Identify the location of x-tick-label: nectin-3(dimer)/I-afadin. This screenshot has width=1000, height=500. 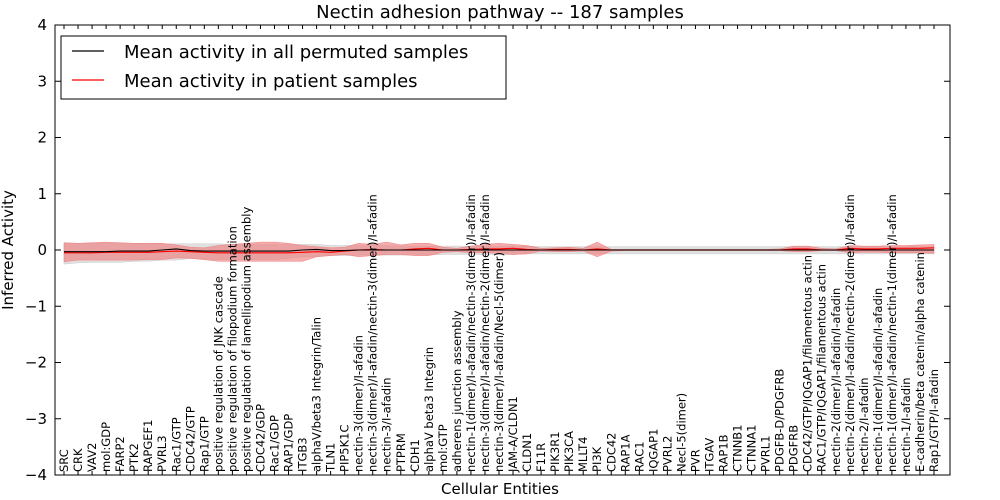
(359, 403).